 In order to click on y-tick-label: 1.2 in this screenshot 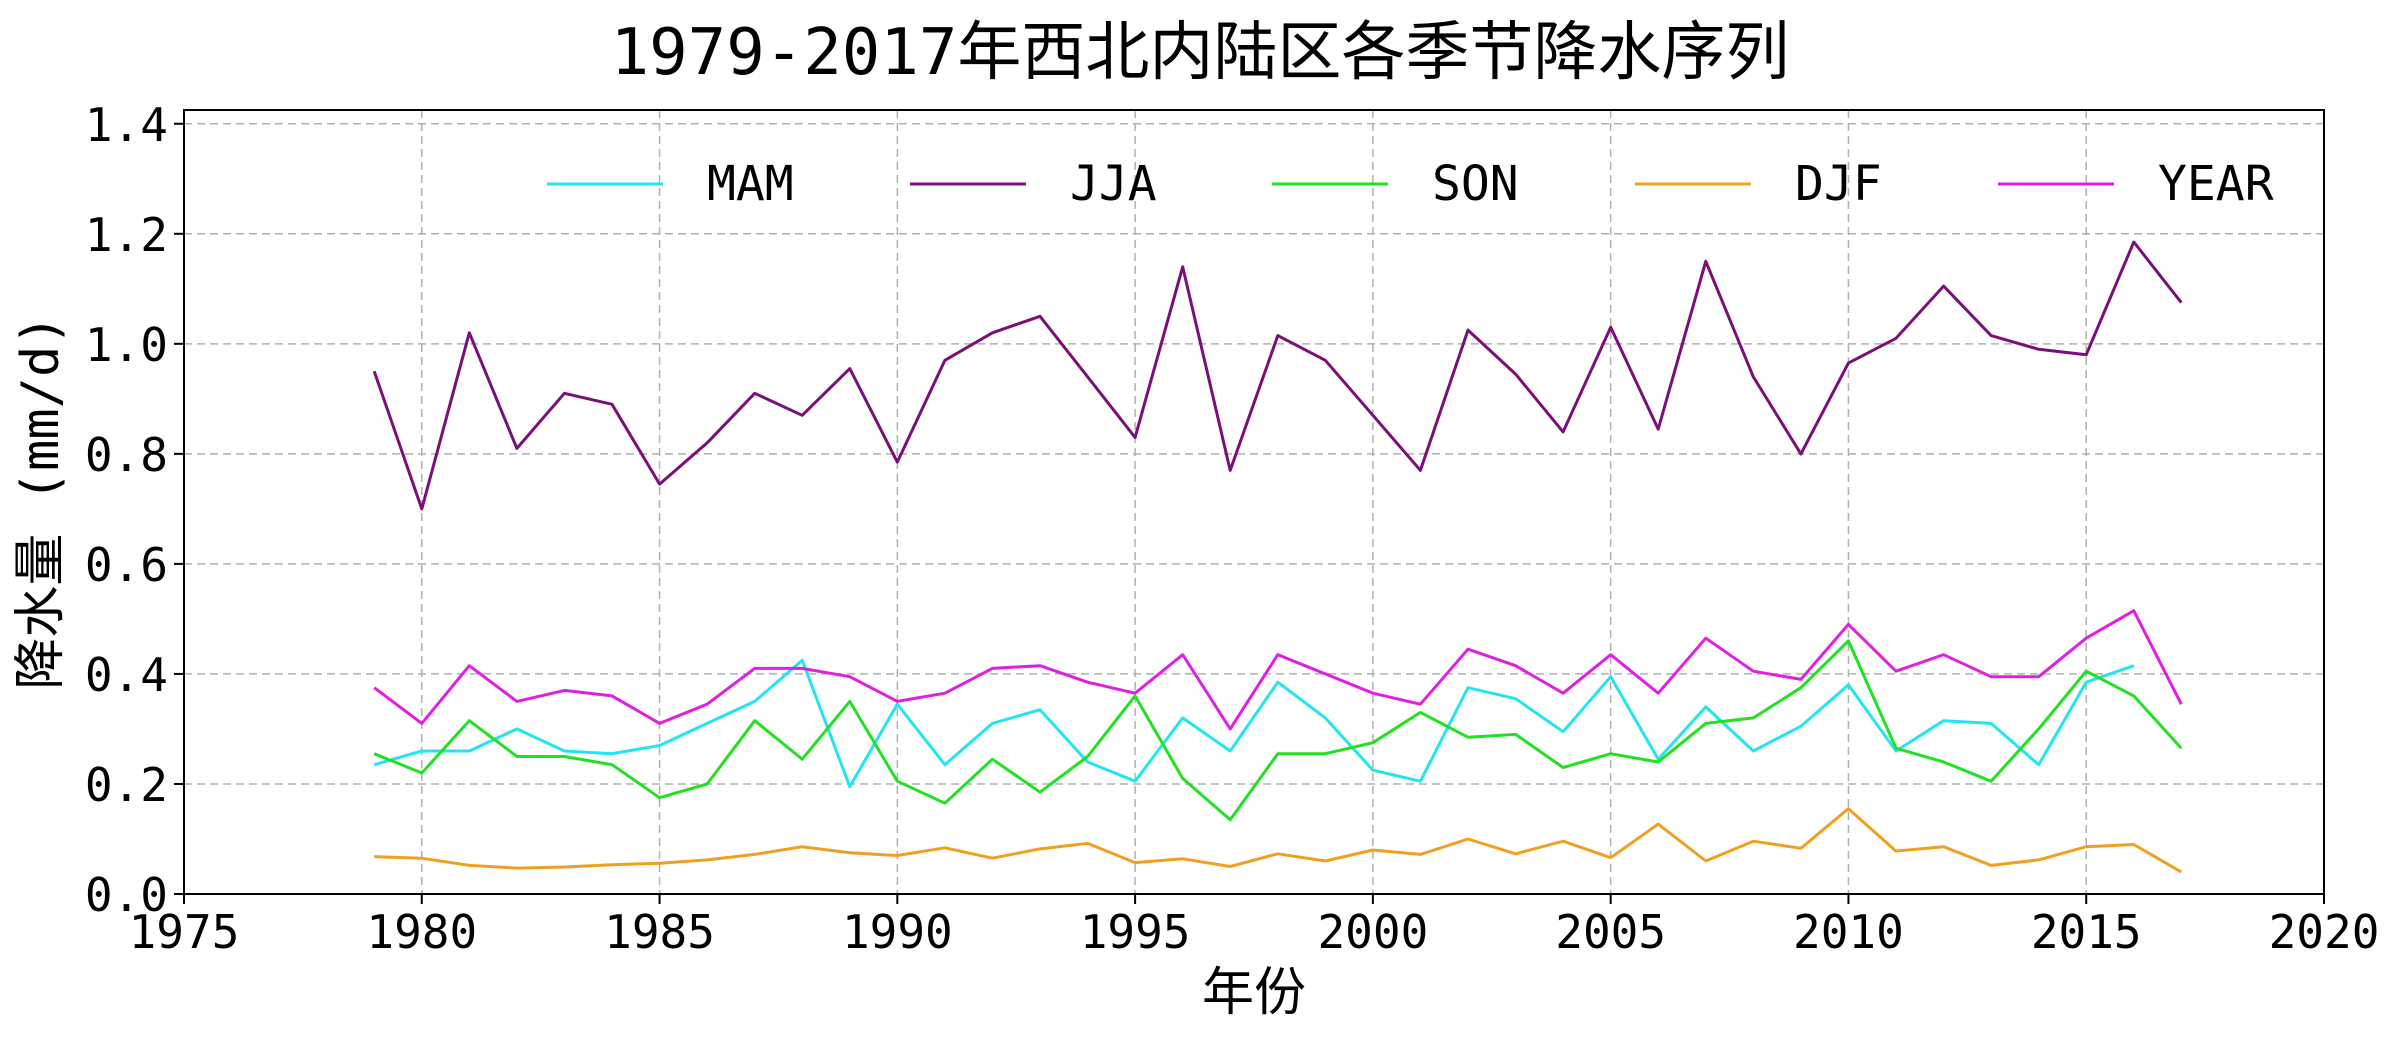, I will do `click(126, 235)`.